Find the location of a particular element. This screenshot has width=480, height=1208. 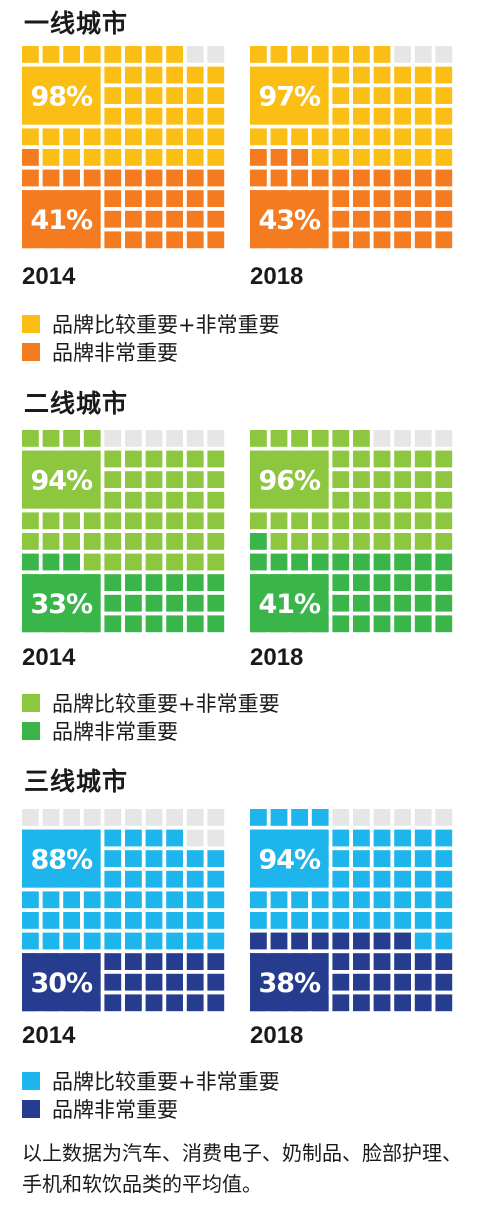

legend-item-important: 品牌比较重要+非常重要 is located at coordinates (151, 324).